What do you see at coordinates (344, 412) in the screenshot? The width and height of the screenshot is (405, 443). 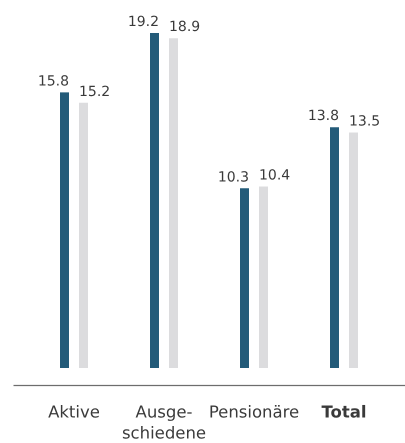 I see `x-tick-label: Total` at bounding box center [344, 412].